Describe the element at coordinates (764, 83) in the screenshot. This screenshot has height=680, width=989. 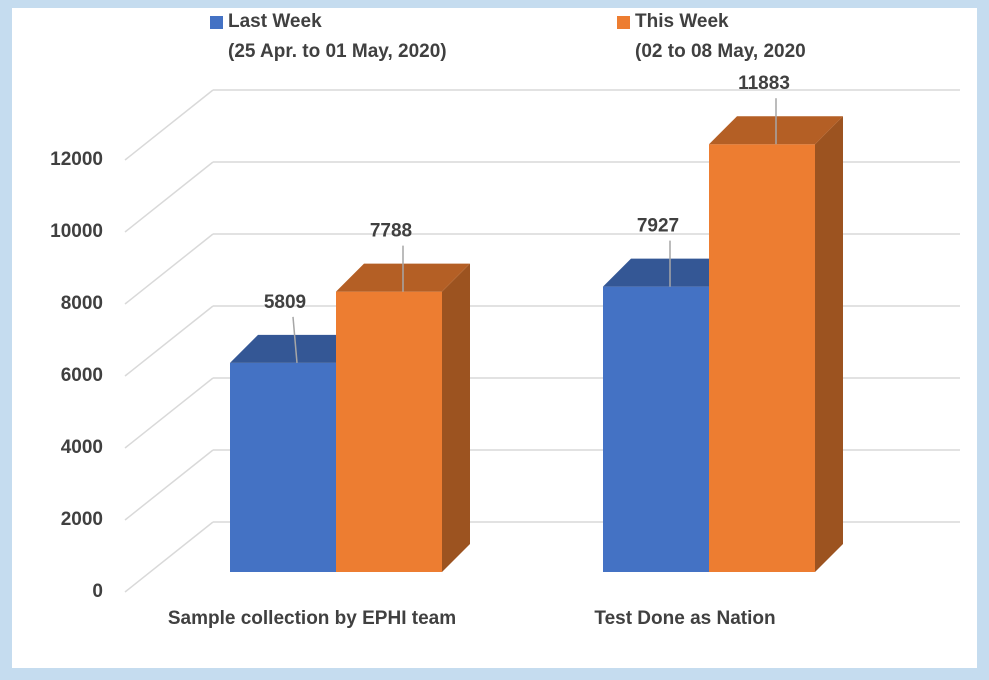
I see `data-label: 11883` at that location.